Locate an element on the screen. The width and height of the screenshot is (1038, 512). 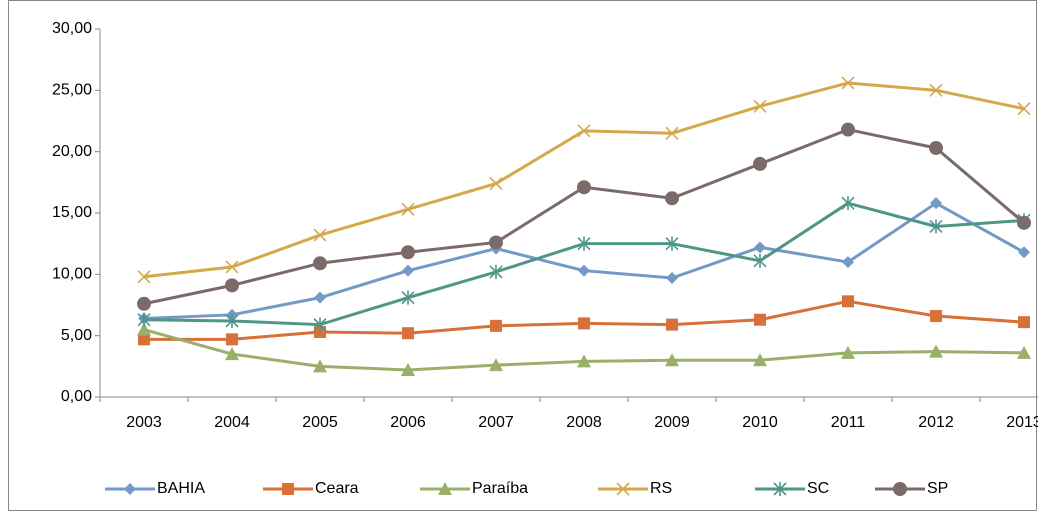
y-tick-label: 20,00 is located at coordinates (72, 151).